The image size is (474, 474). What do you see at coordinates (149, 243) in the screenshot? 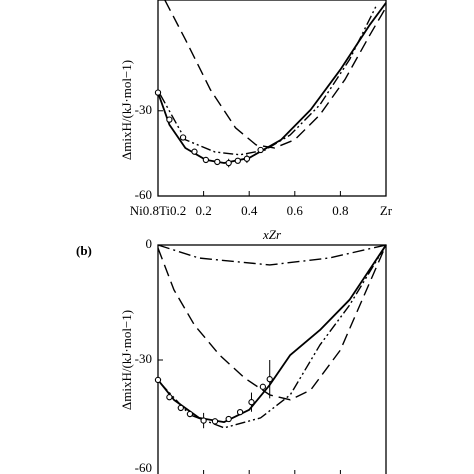
I see `y-tick-label: 0` at bounding box center [149, 243].